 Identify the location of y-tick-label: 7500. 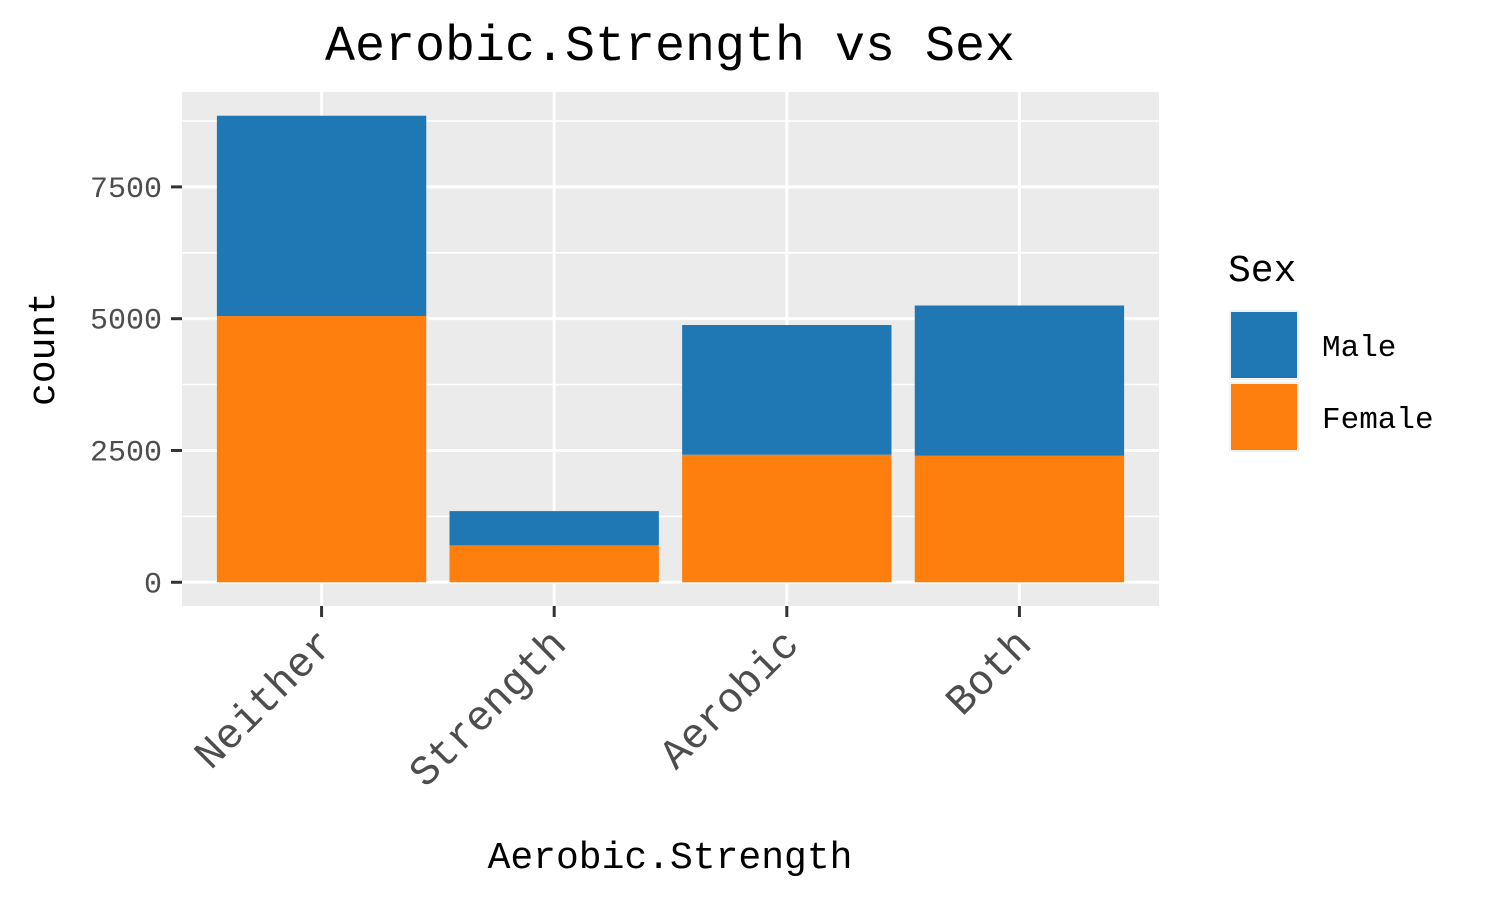
(126, 190).